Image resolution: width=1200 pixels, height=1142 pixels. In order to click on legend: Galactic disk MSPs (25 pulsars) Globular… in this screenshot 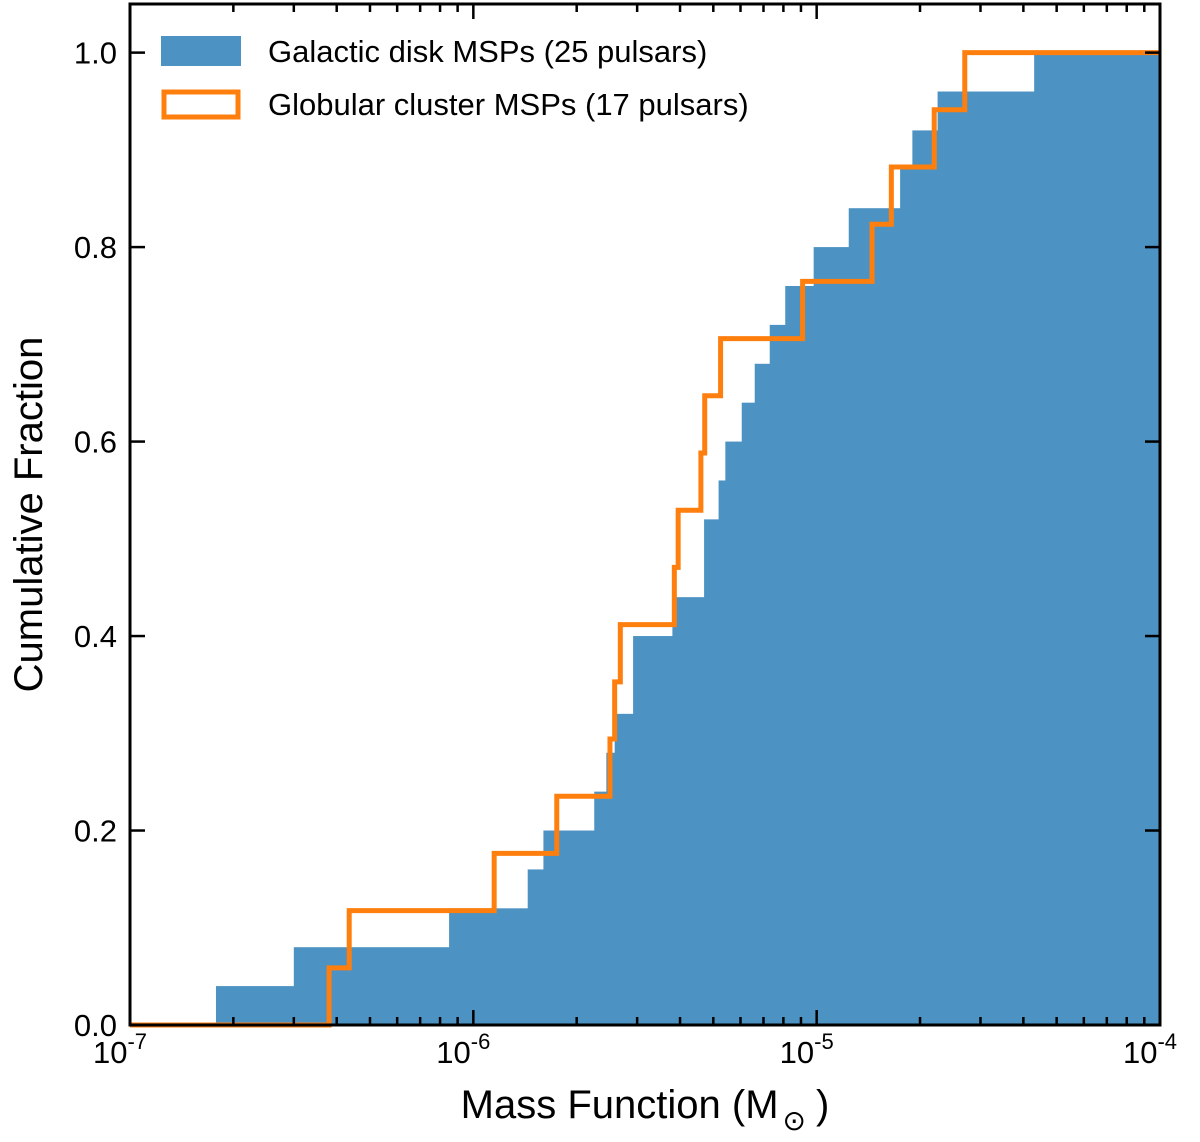, I will do `click(455, 78)`.